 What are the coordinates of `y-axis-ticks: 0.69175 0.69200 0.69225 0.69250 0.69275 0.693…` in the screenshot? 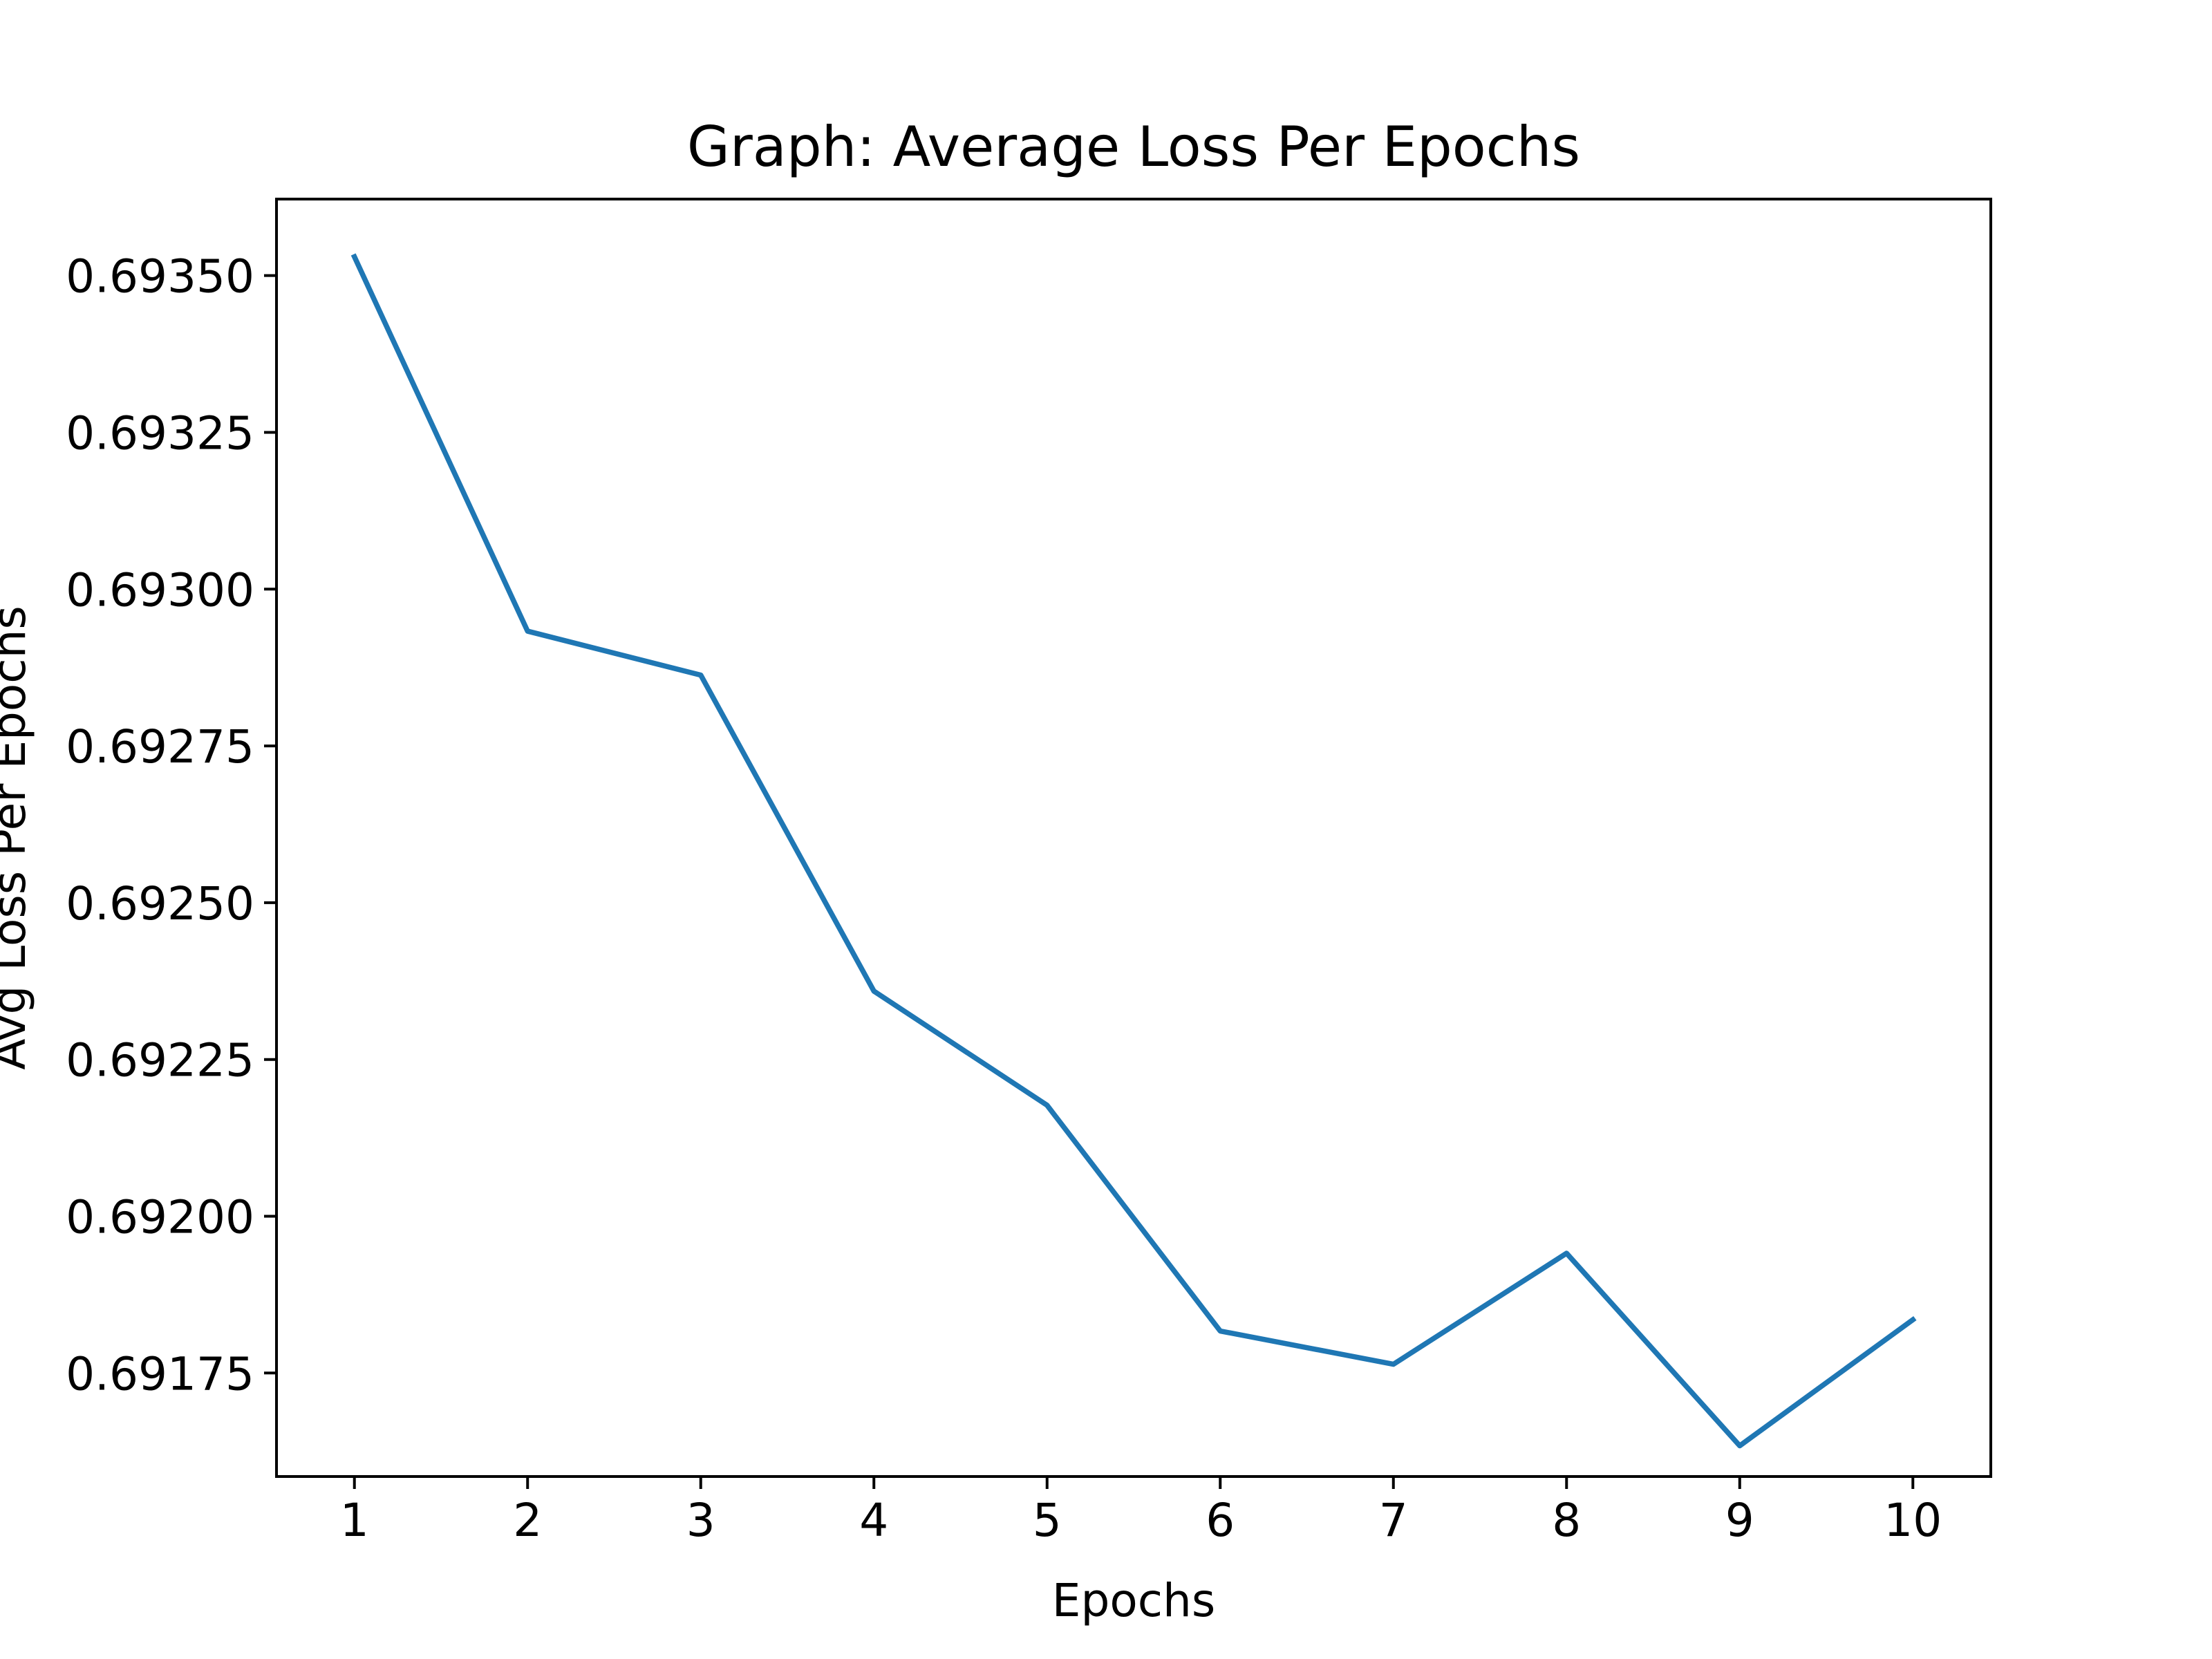 It's located at (171, 825).